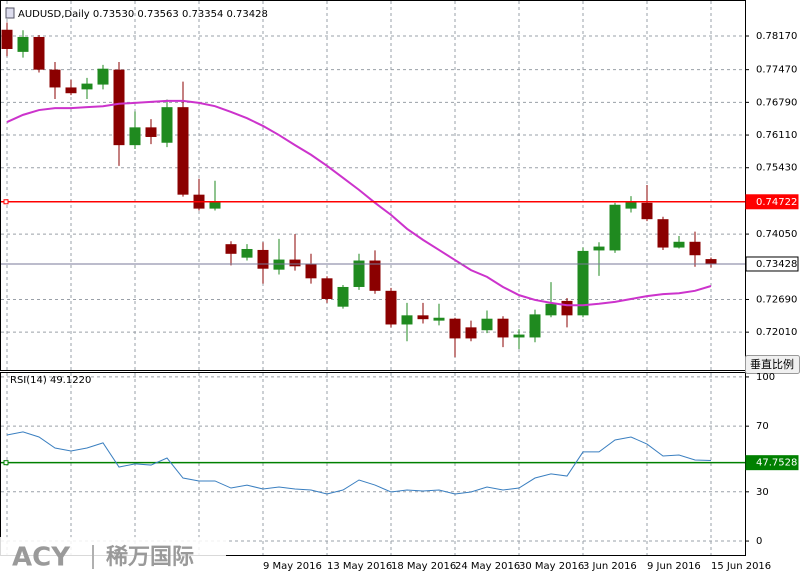 Image resolution: width=801 pixels, height=579 pixels. I want to click on y-tick-label: 0.77470, so click(776, 70).